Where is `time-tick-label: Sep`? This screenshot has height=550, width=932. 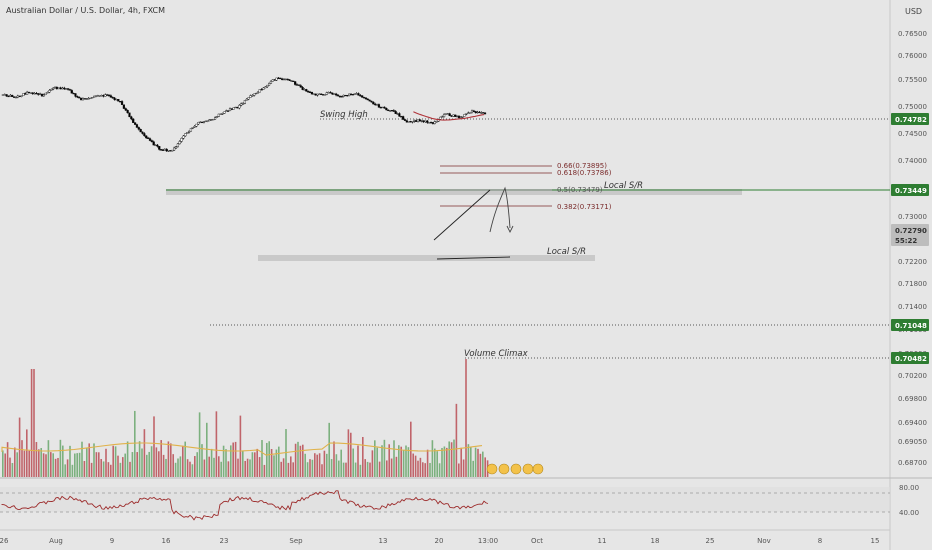 time-tick-label: Sep is located at coordinates (296, 541).